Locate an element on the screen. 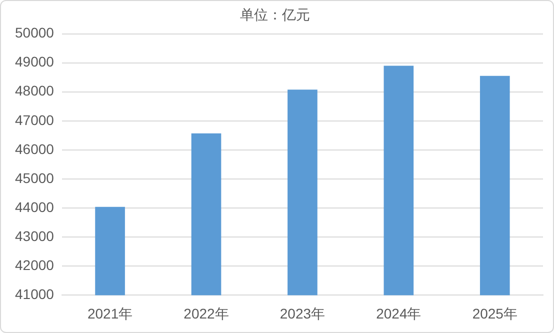 This screenshot has width=554, height=333. y-tick-label: 45000 is located at coordinates (34, 178).